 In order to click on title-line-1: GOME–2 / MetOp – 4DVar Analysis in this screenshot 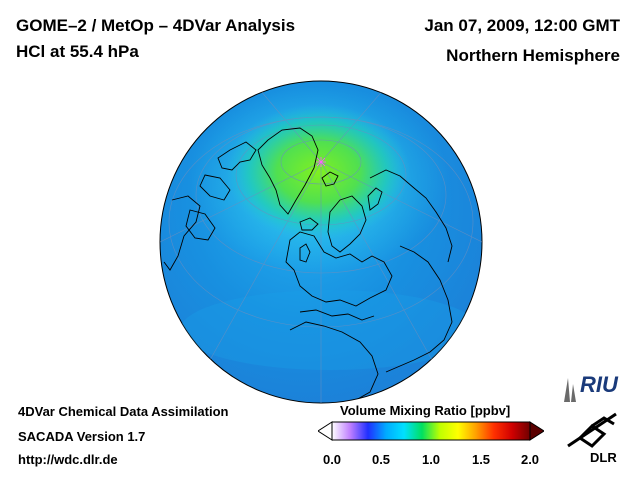, I will do `click(156, 25)`.